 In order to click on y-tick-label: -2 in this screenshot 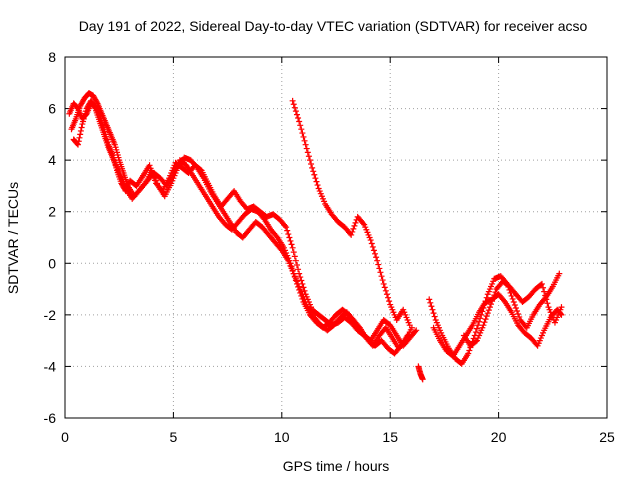, I will do `click(50, 315)`.